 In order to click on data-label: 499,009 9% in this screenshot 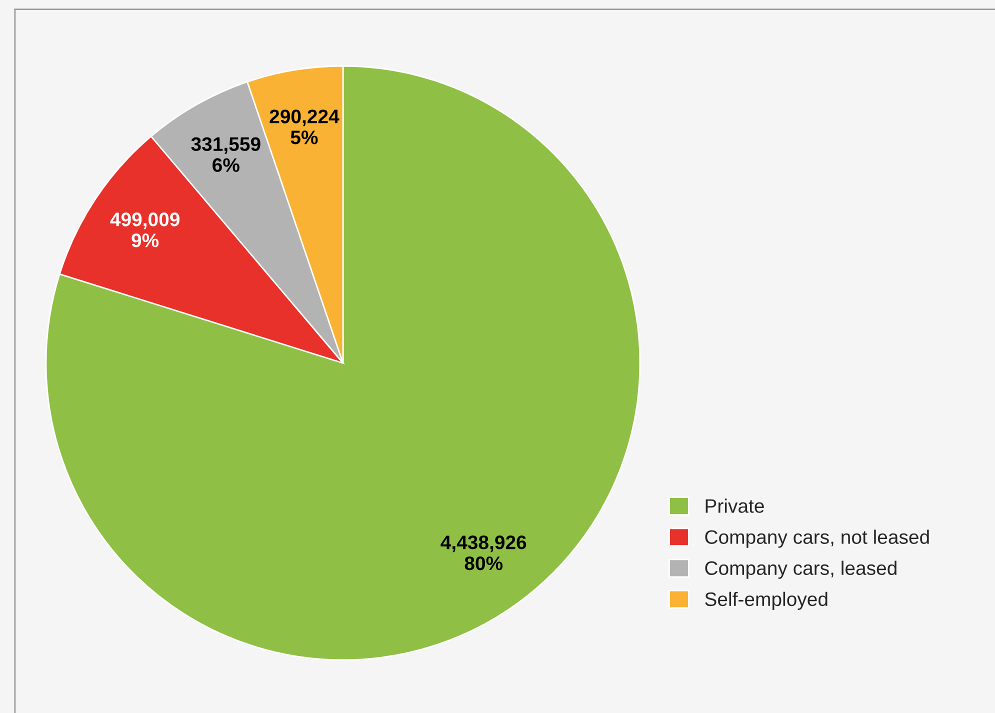, I will do `click(145, 230)`.